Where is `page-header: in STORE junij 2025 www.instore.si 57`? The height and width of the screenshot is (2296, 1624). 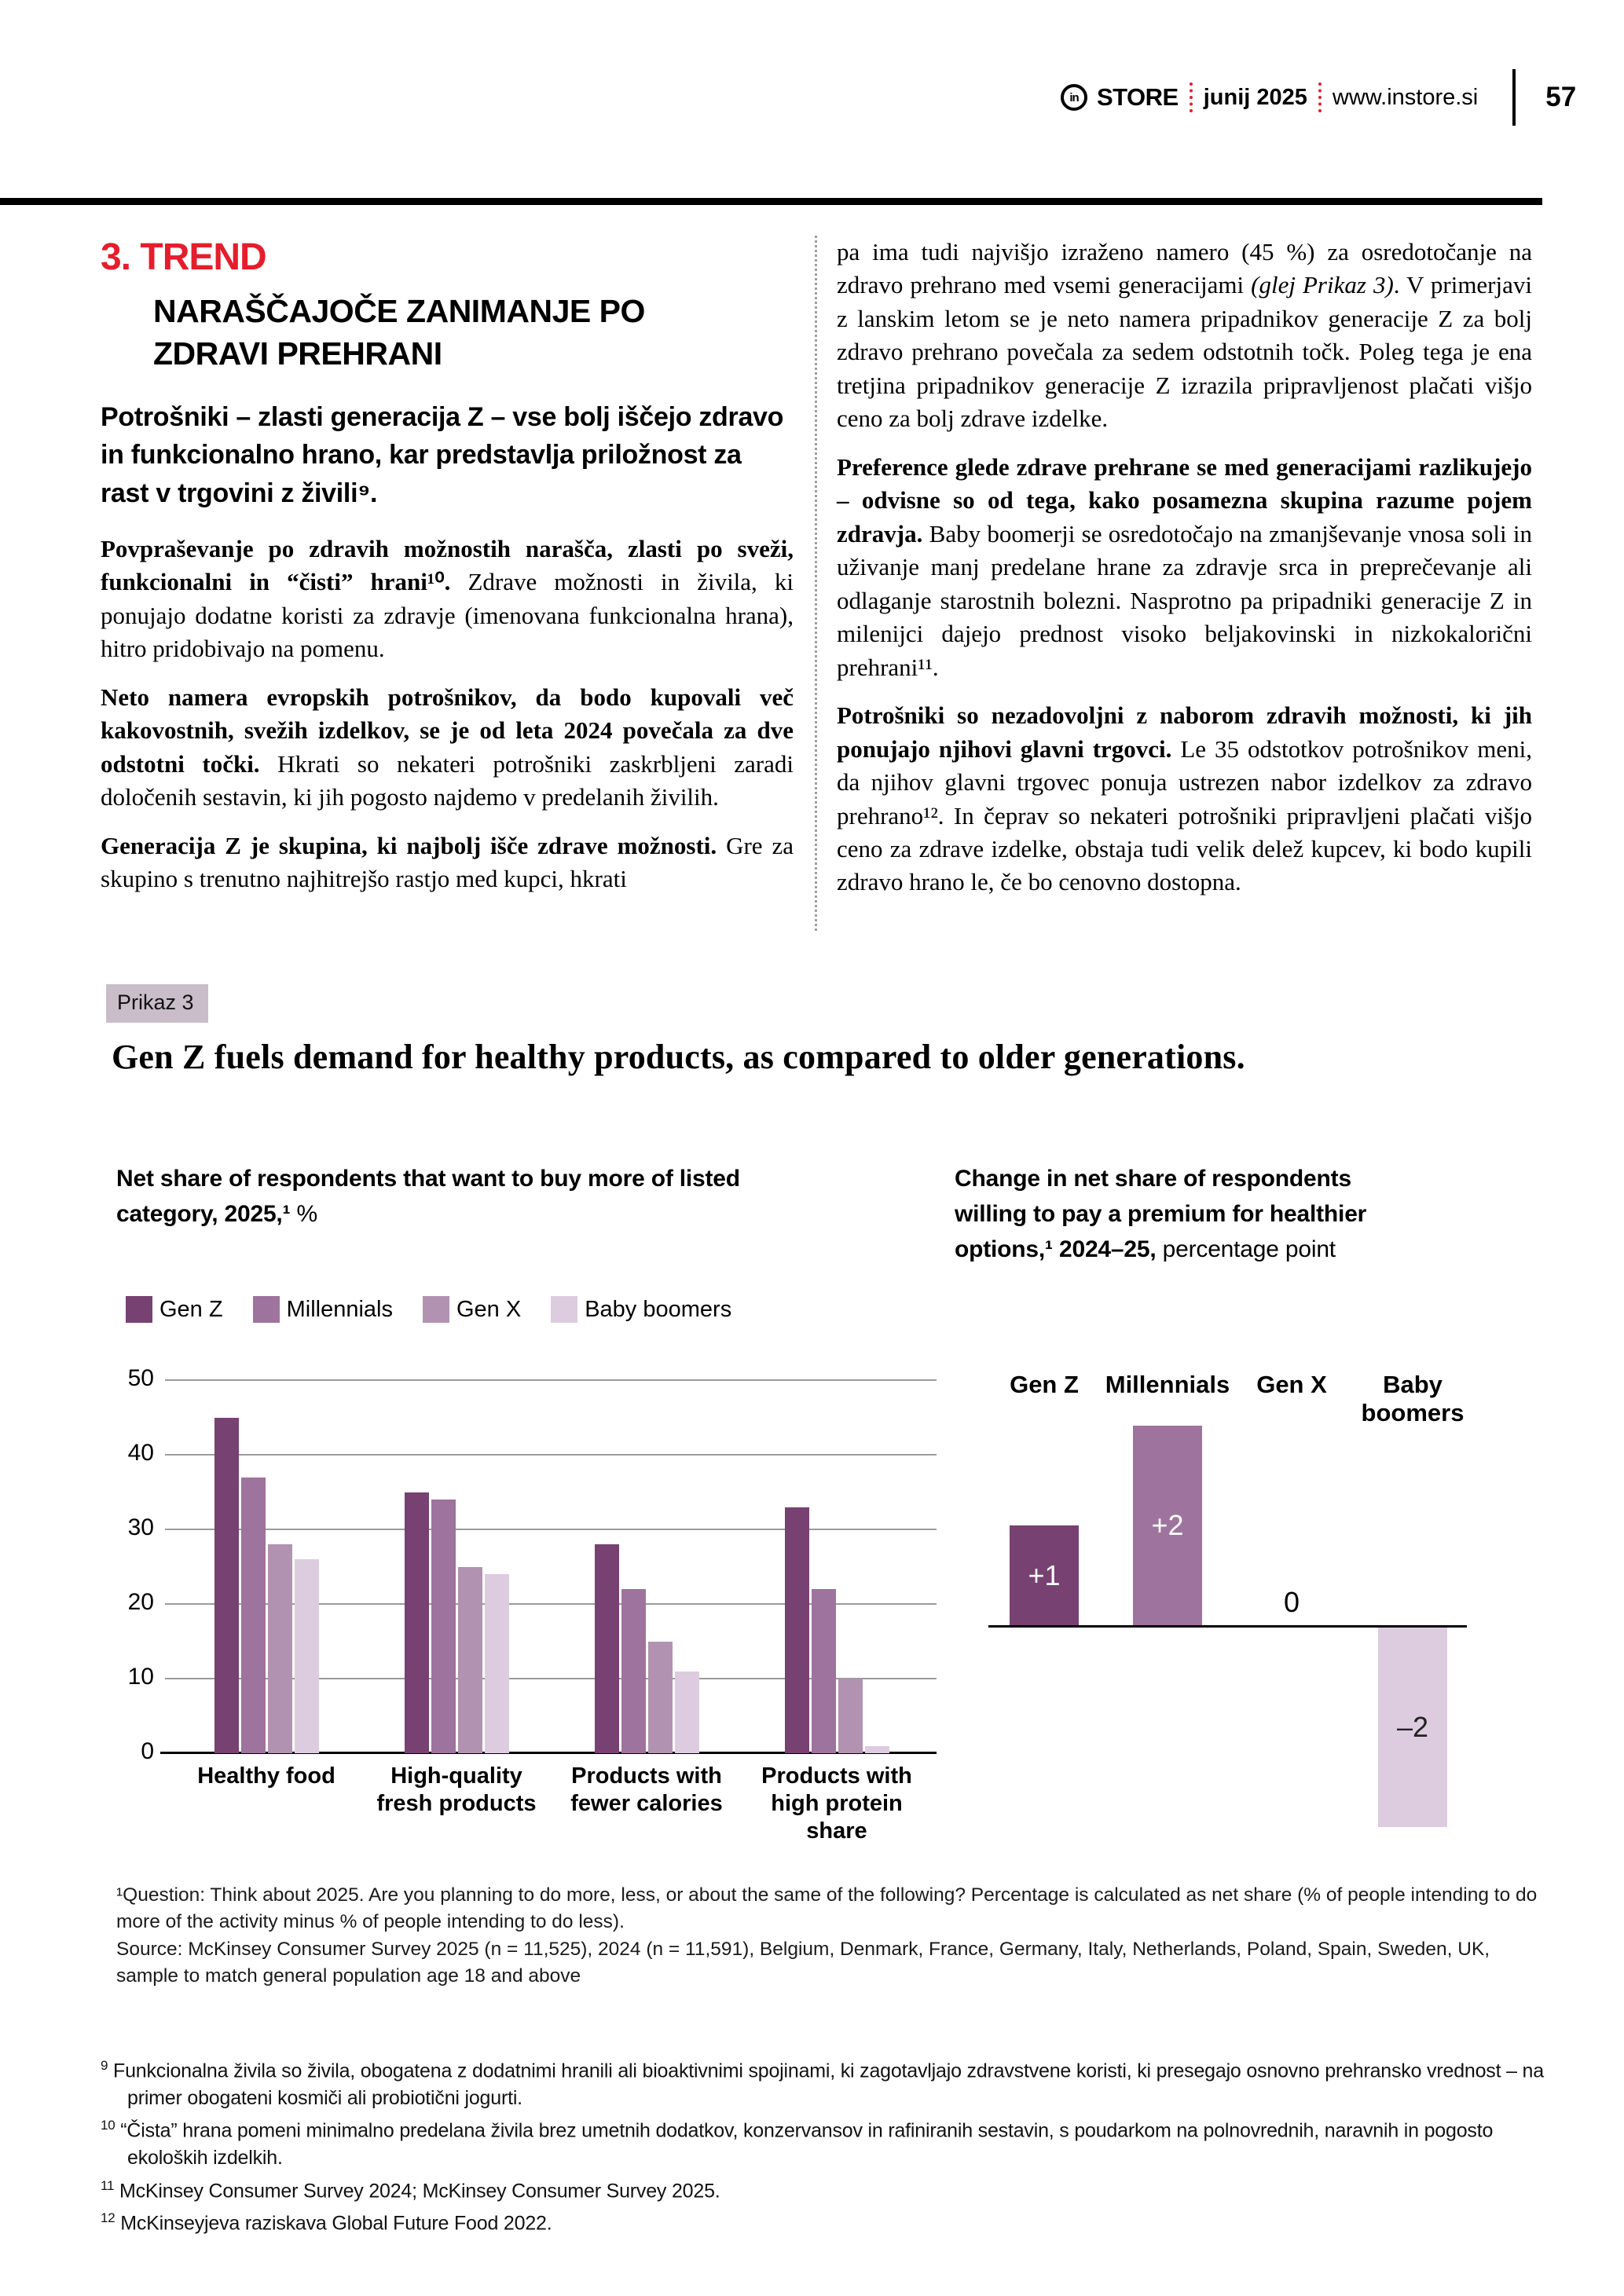
page-header: in STORE junij 2025 www.instore.si 57 is located at coordinates (1318, 97).